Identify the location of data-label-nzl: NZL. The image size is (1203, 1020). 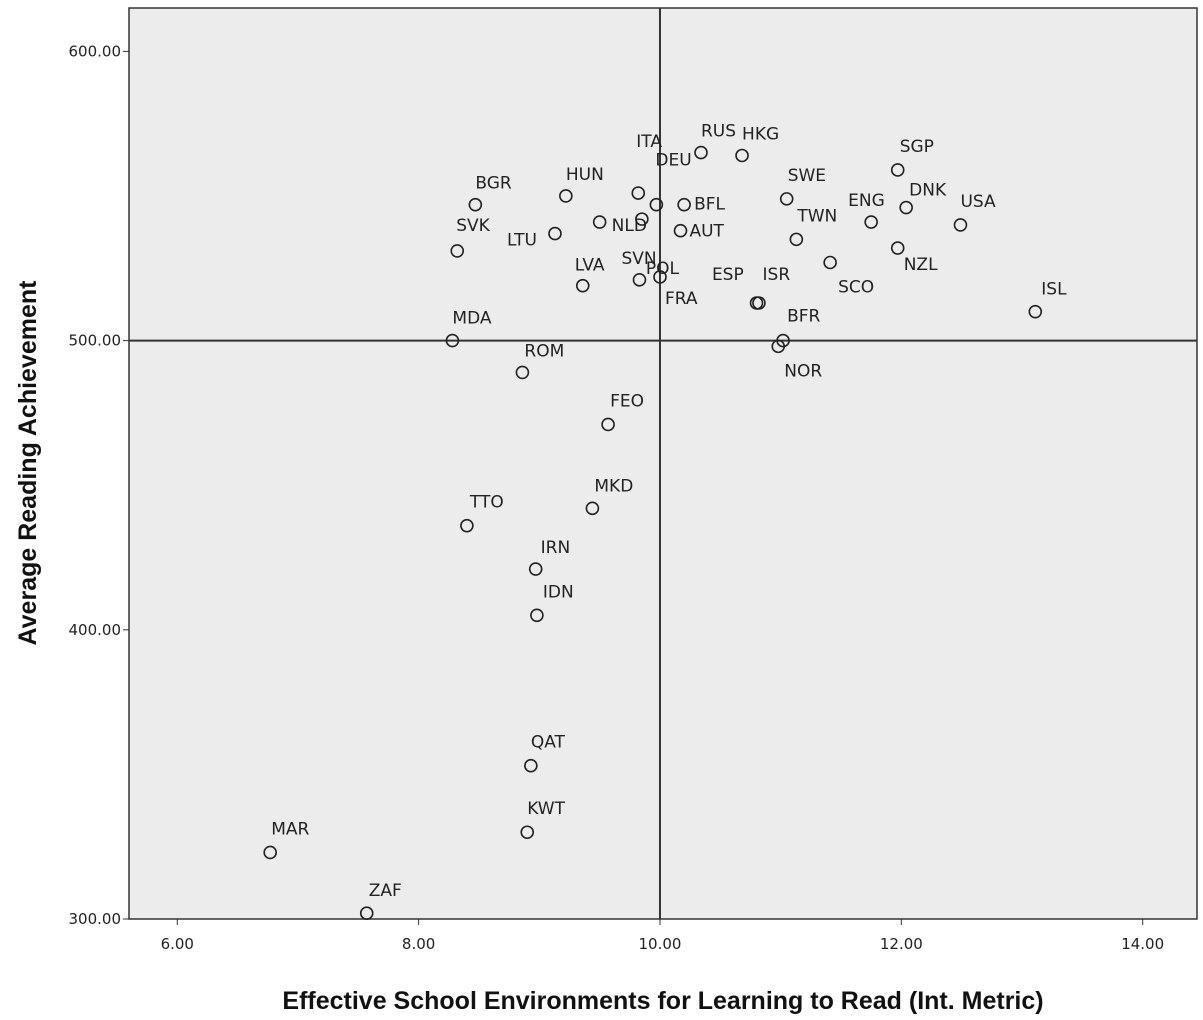
(921, 265).